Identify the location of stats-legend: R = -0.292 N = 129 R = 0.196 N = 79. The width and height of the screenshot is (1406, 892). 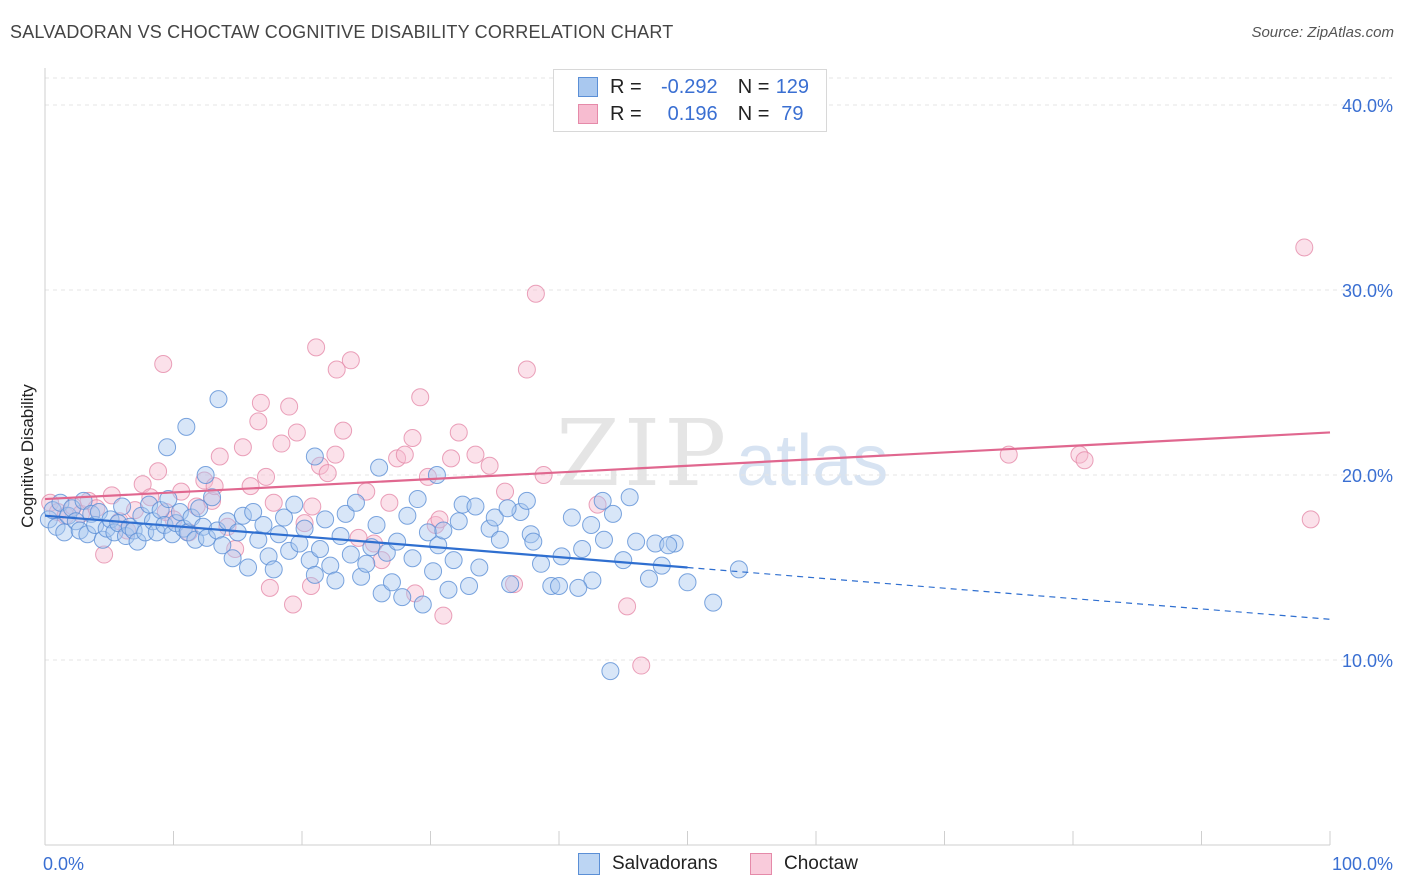
(690, 100).